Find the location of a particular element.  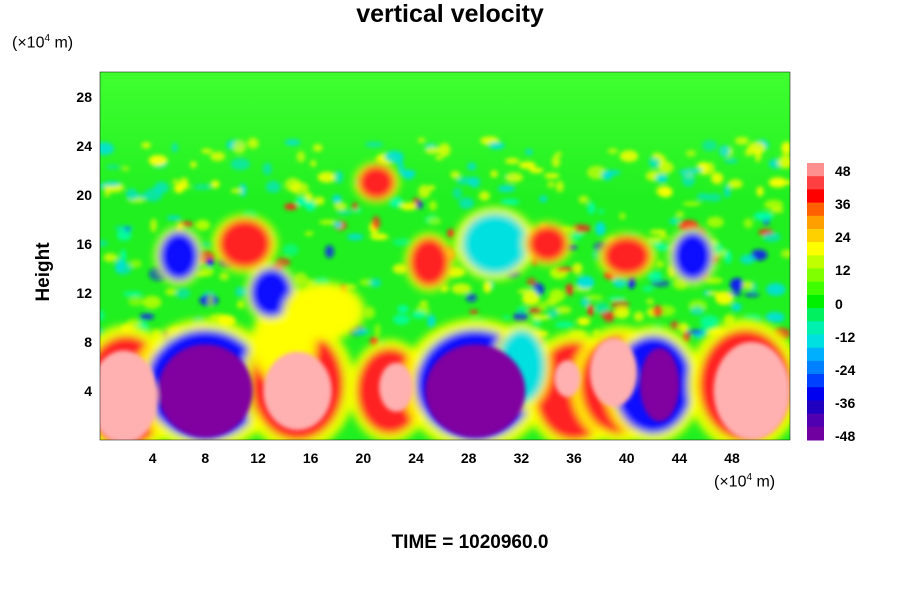

colorbar-tick-label: 0 is located at coordinates (839, 303).